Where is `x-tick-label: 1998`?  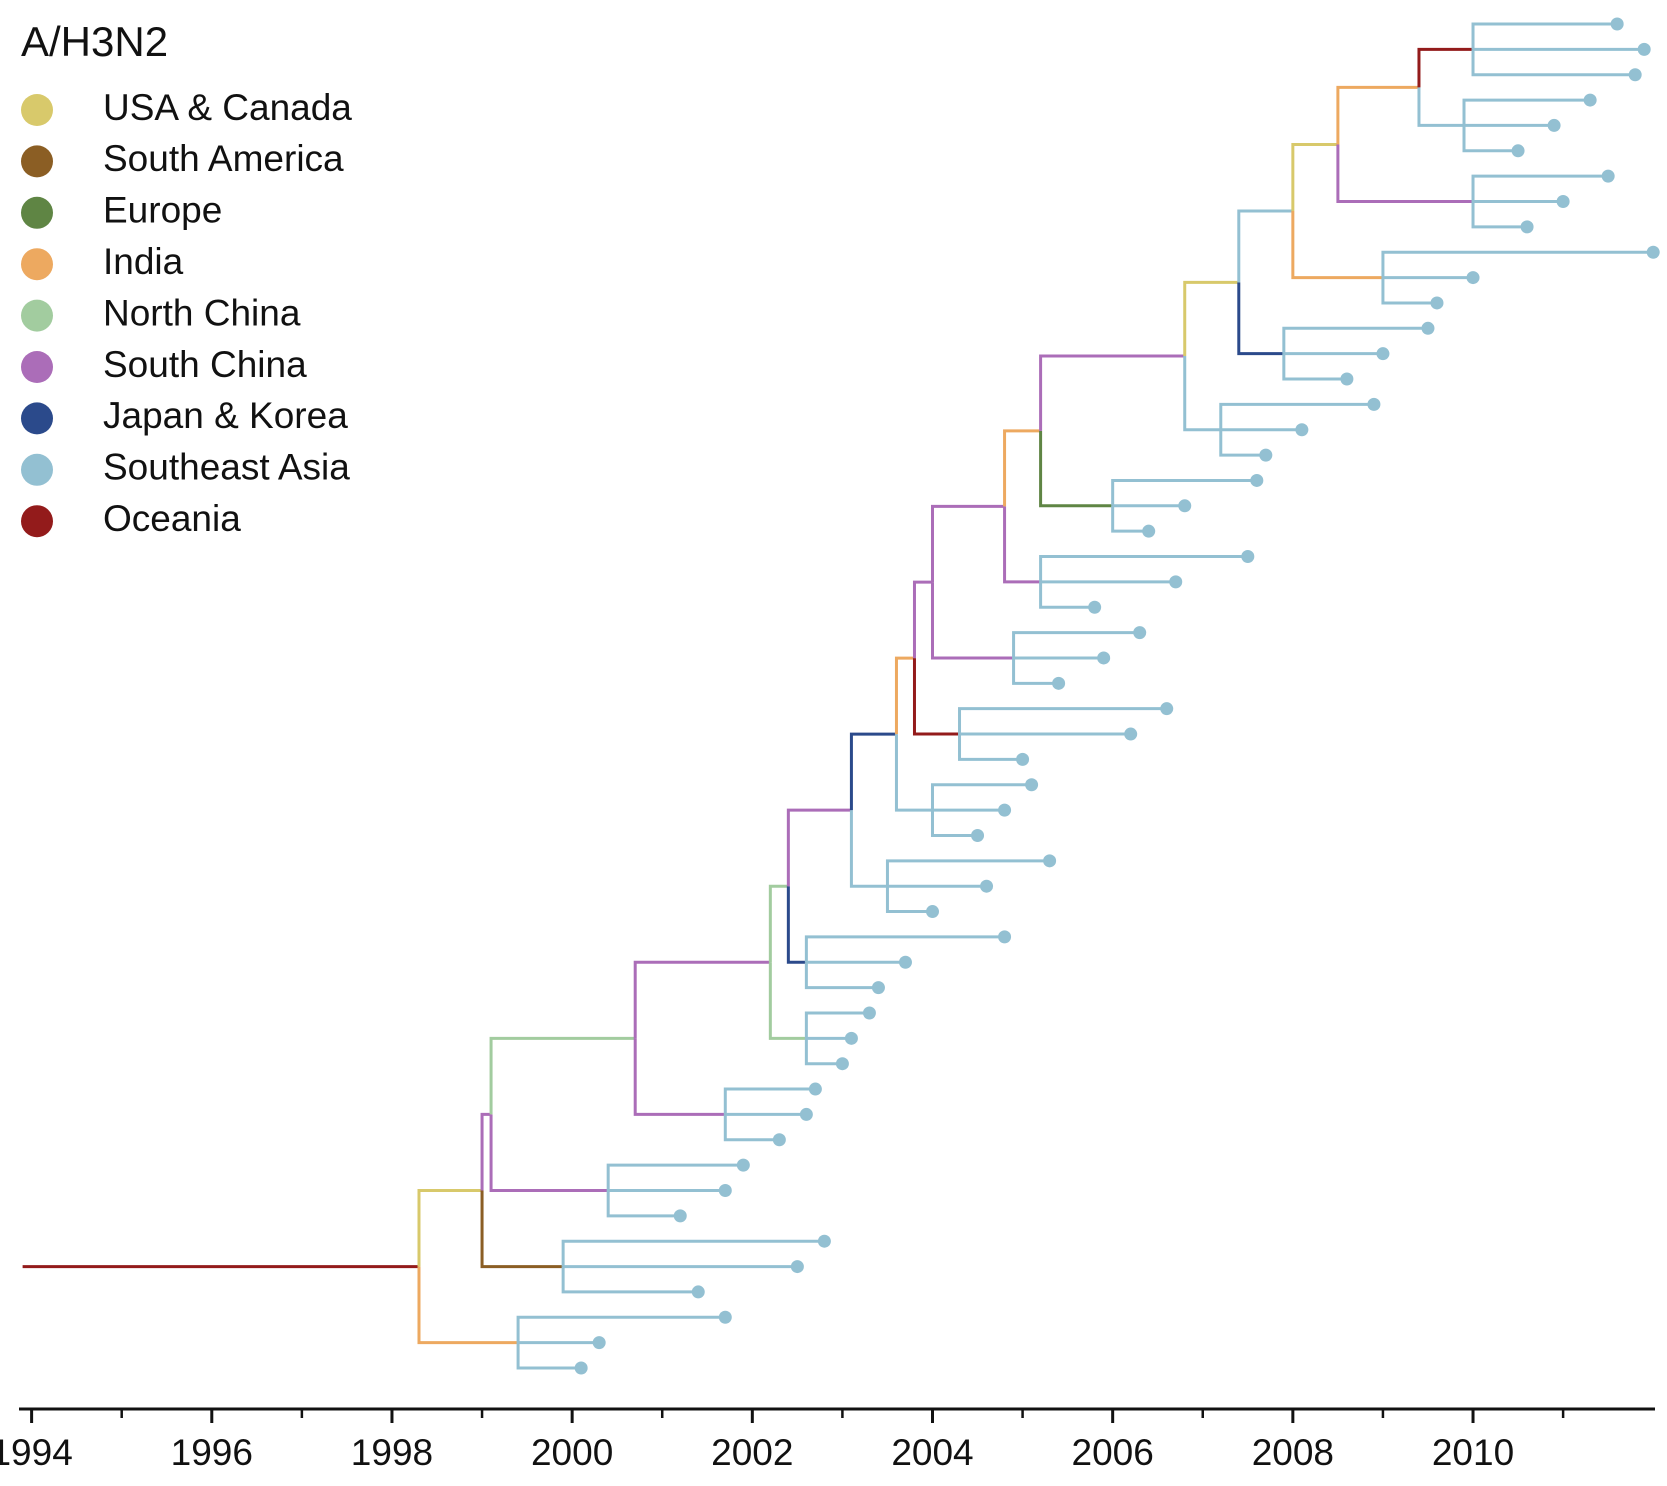 x-tick-label: 1998 is located at coordinates (392, 1452).